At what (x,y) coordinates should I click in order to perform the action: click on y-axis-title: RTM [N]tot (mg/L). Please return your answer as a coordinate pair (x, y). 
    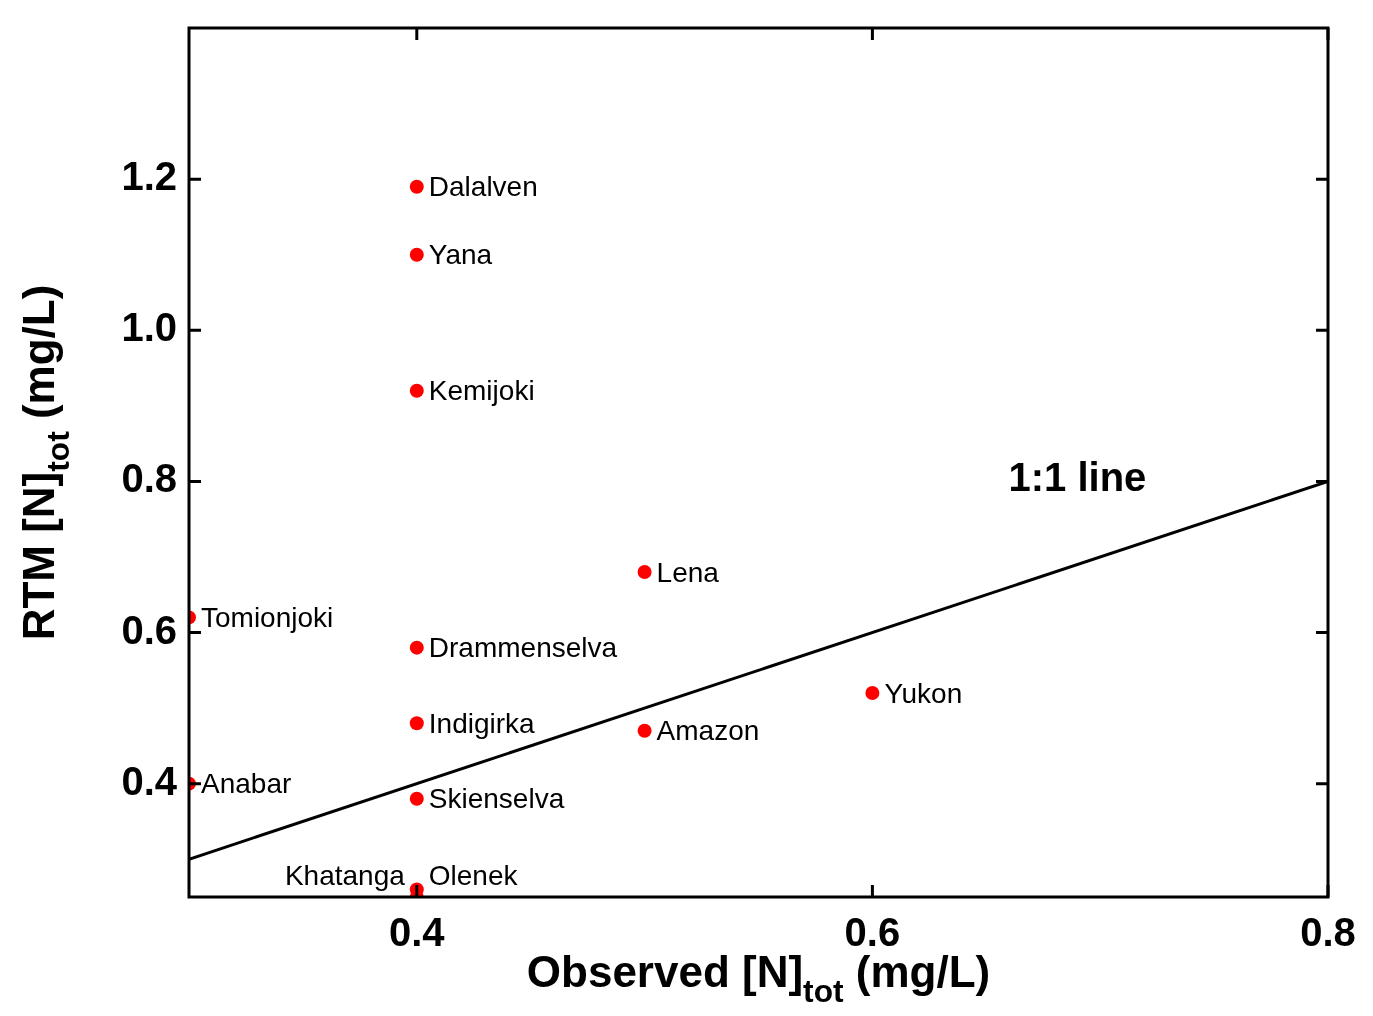
    Looking at the image, I should click on (45, 462).